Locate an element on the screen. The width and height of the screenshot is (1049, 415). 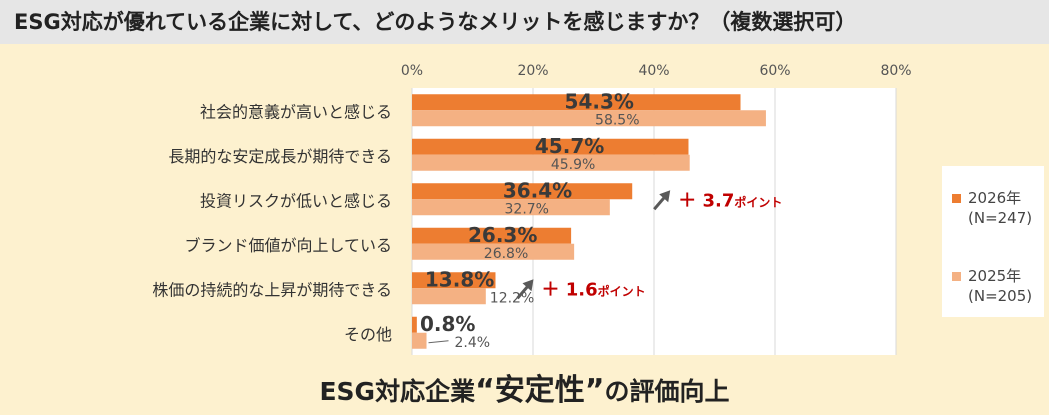
legend-label-2025: 2025年 (N=205) is located at coordinates (1000, 286).